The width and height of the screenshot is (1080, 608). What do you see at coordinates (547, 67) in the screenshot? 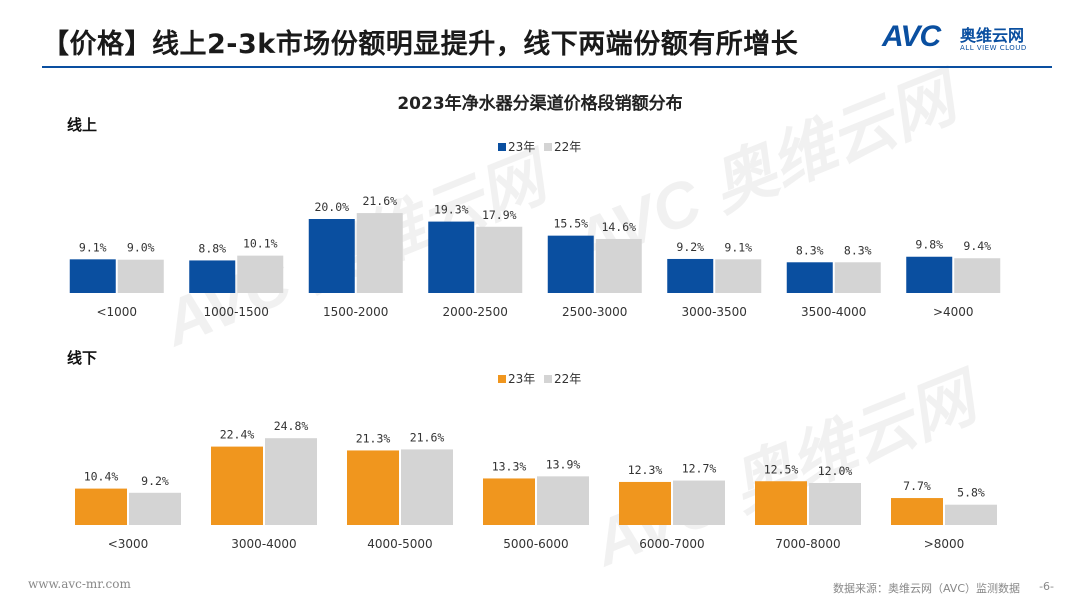
I see `title-divider` at bounding box center [547, 67].